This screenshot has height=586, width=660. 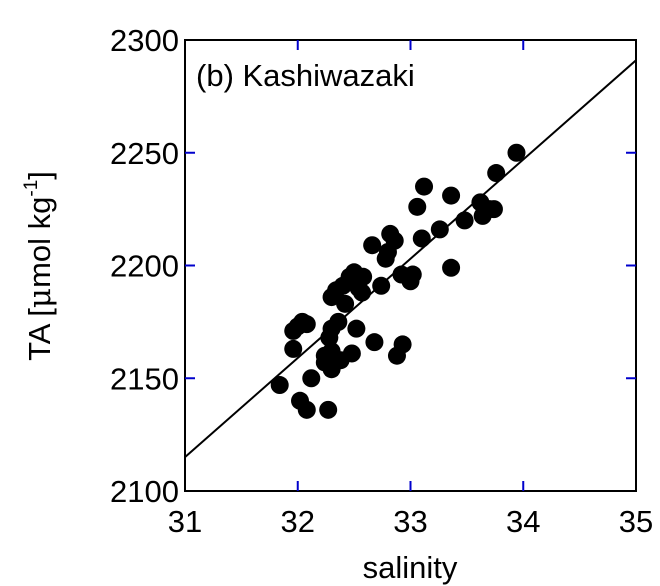 I want to click on y-axis-label-sup: -1, so click(x=31, y=188).